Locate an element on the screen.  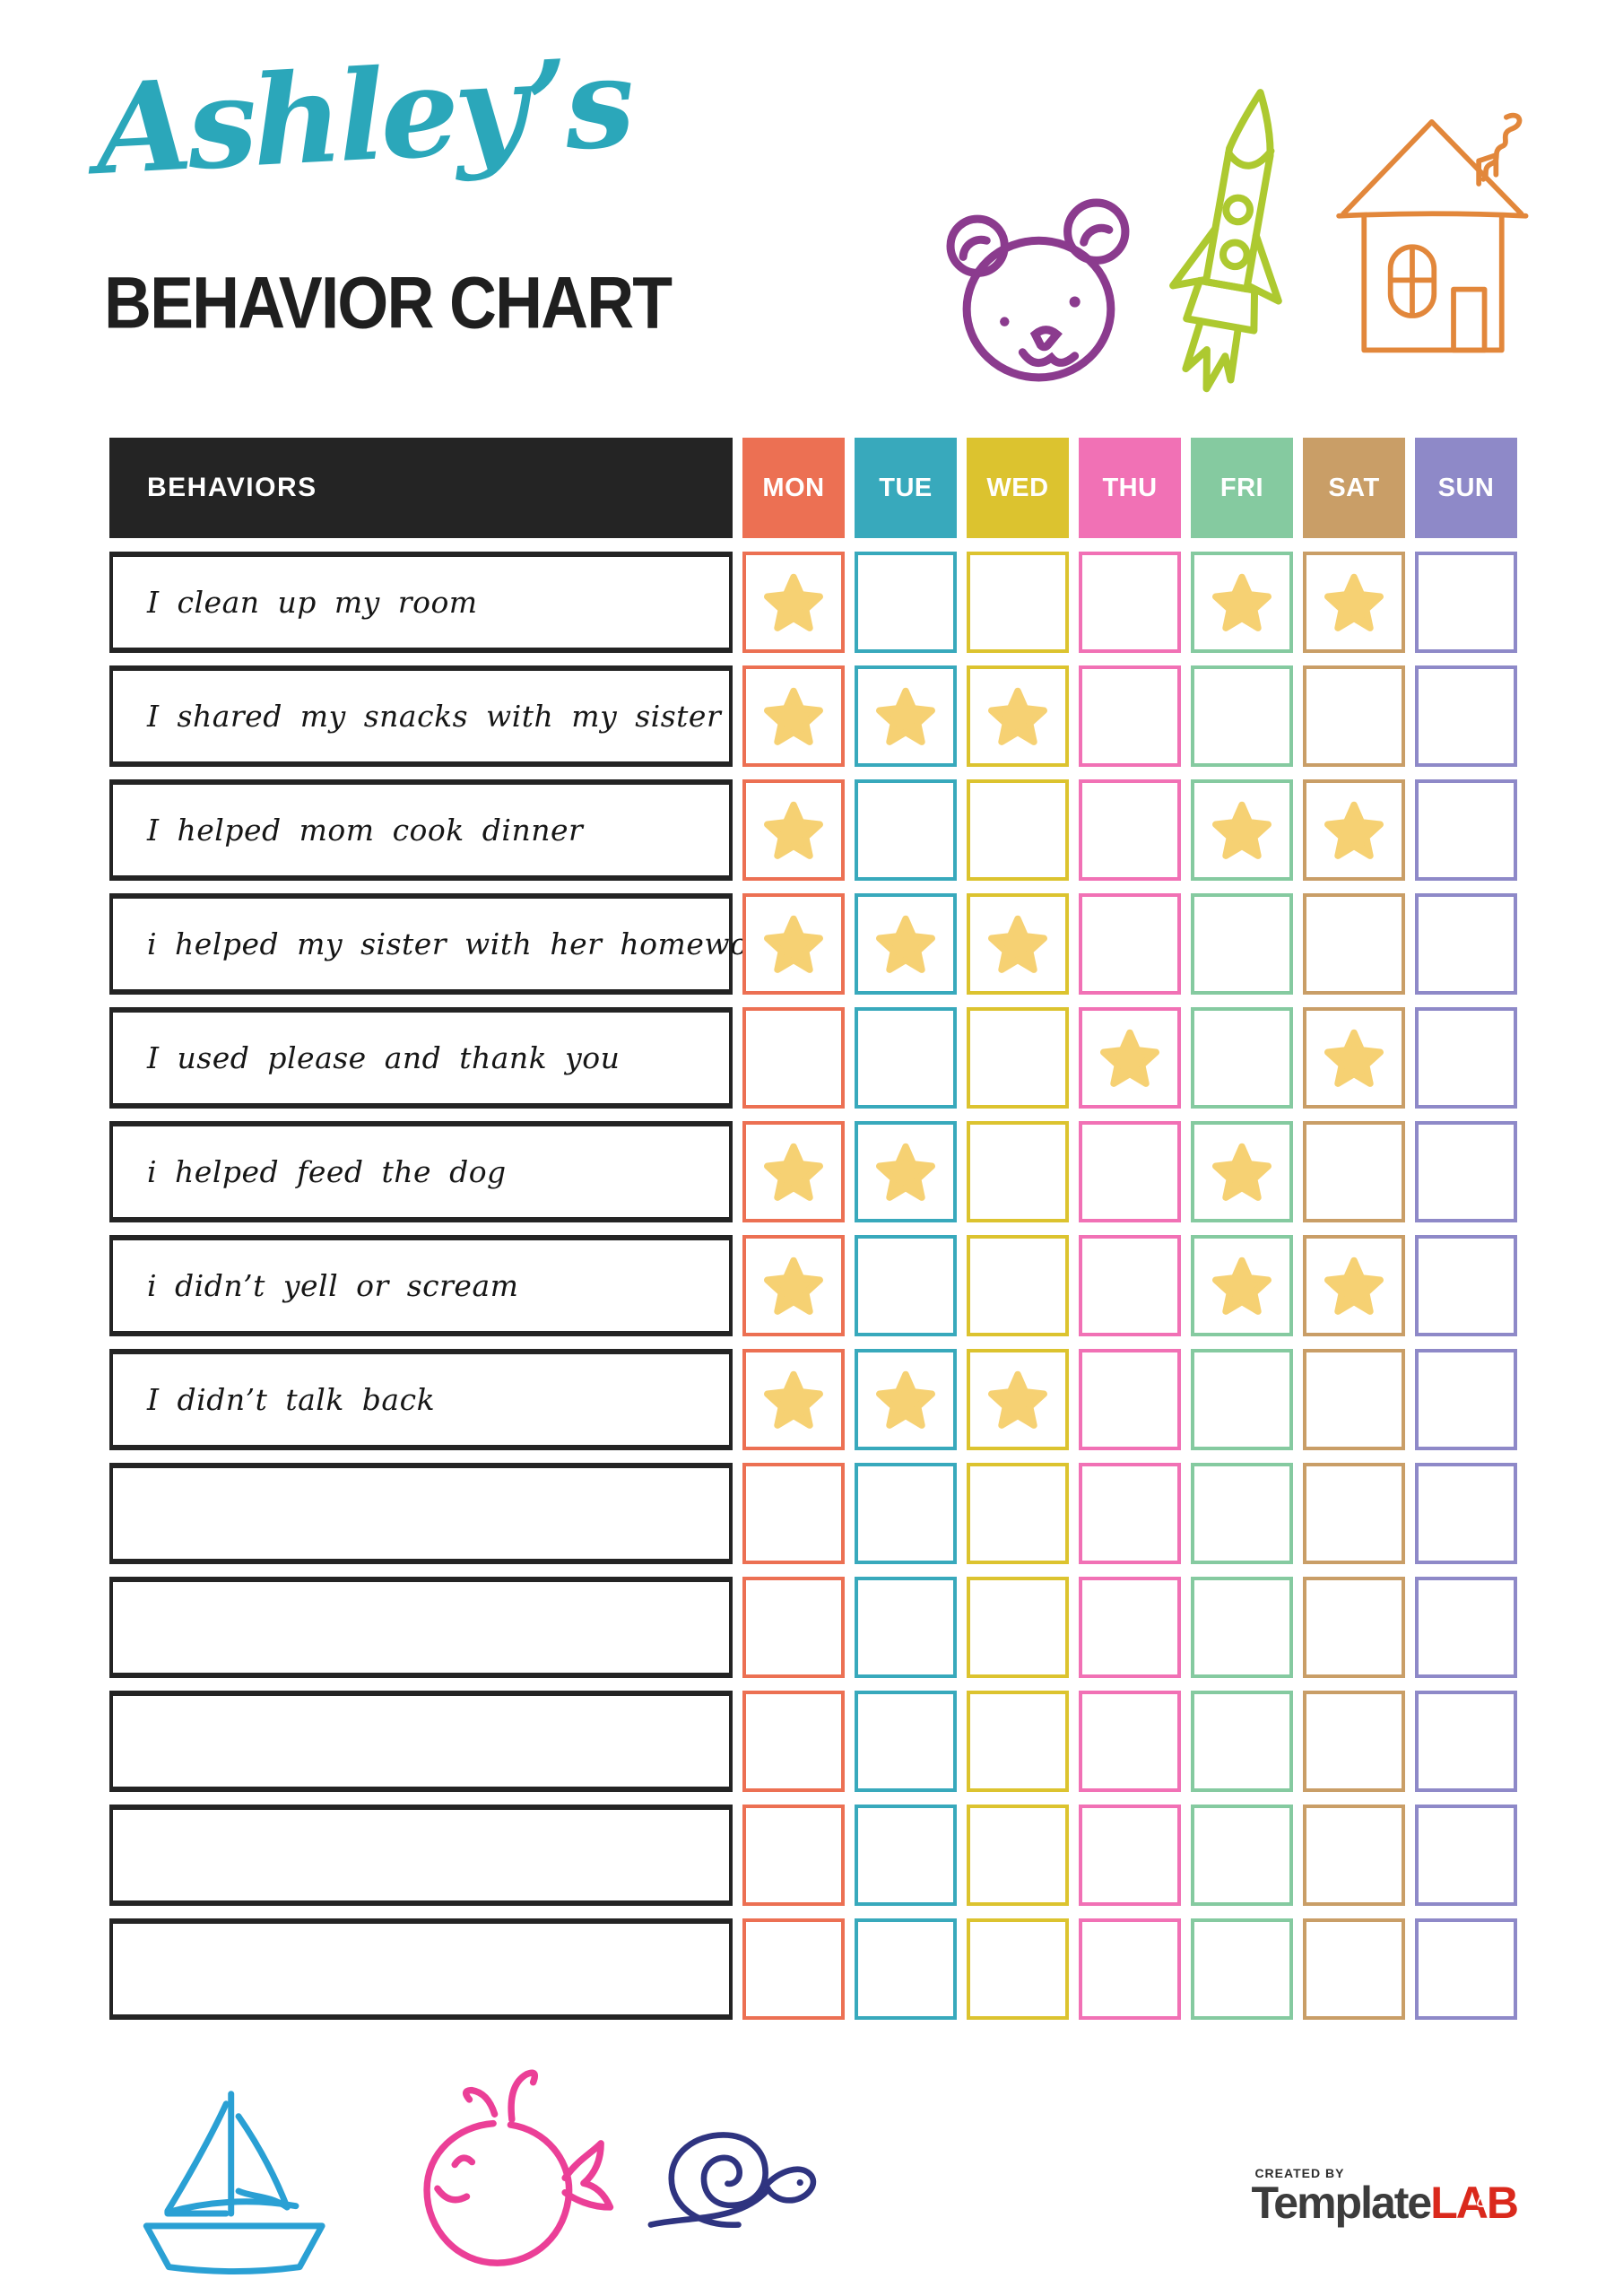
cell-tue-row9 is located at coordinates (906, 1513).